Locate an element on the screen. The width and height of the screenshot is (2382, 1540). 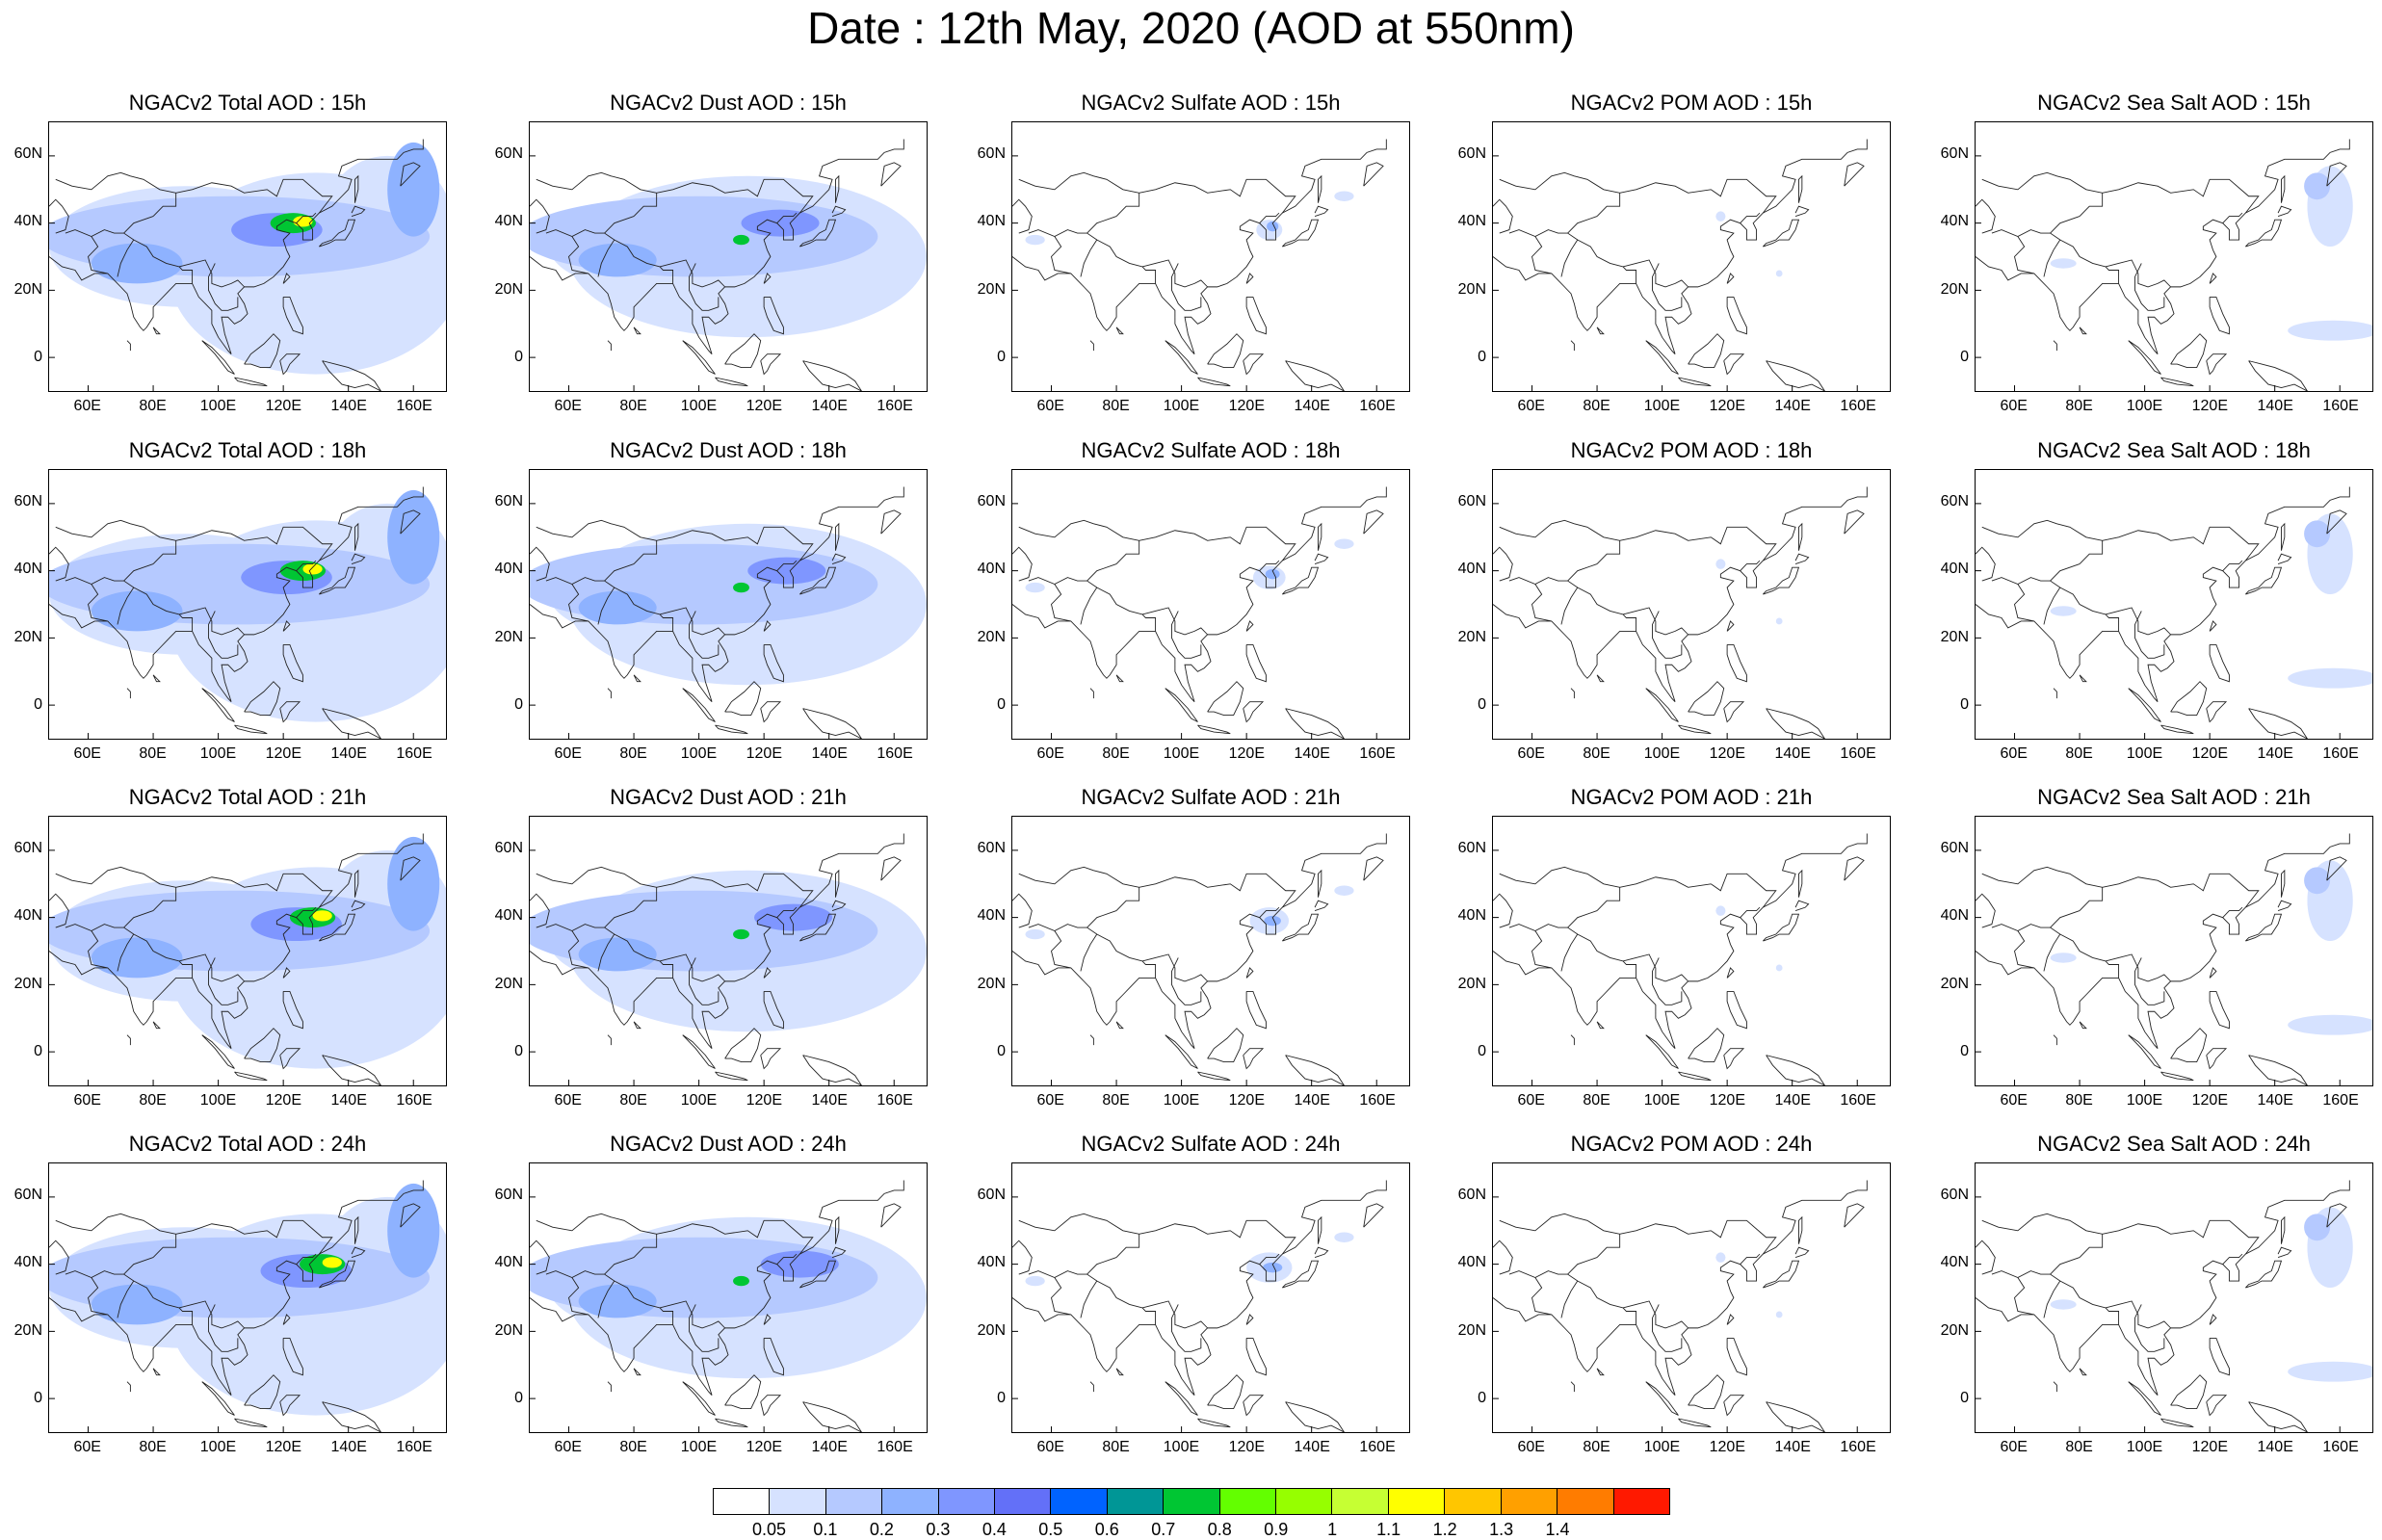
map-panel-pom-24h is located at coordinates (1691, 1297).